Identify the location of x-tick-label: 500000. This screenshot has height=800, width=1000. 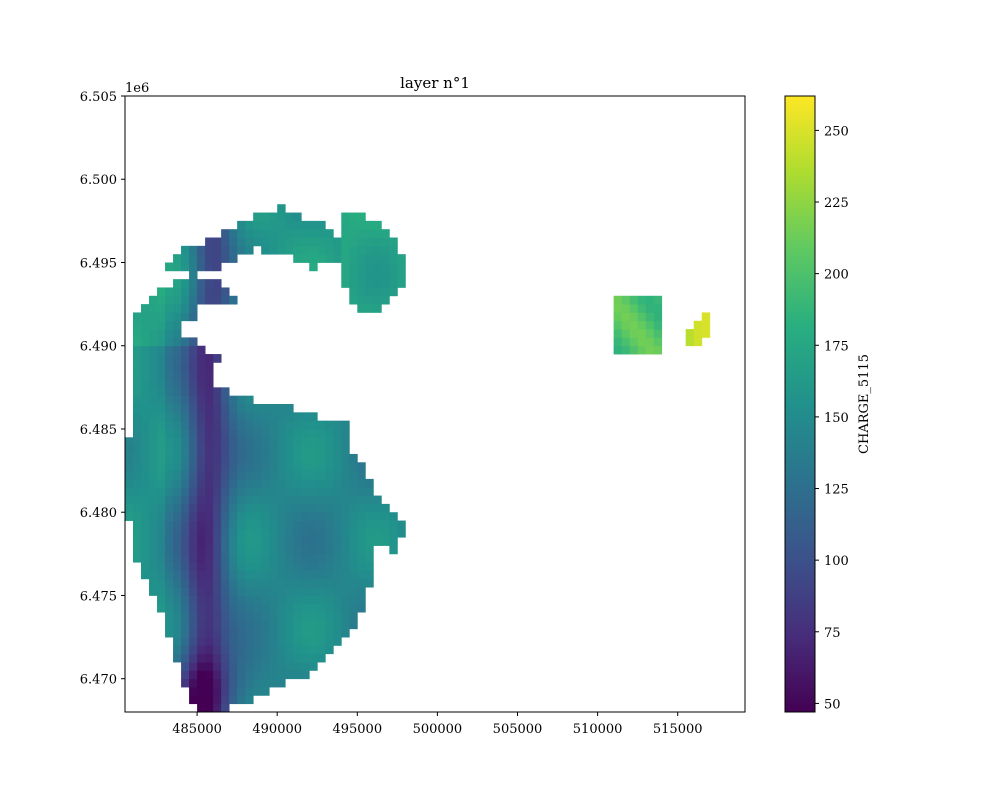
(438, 729).